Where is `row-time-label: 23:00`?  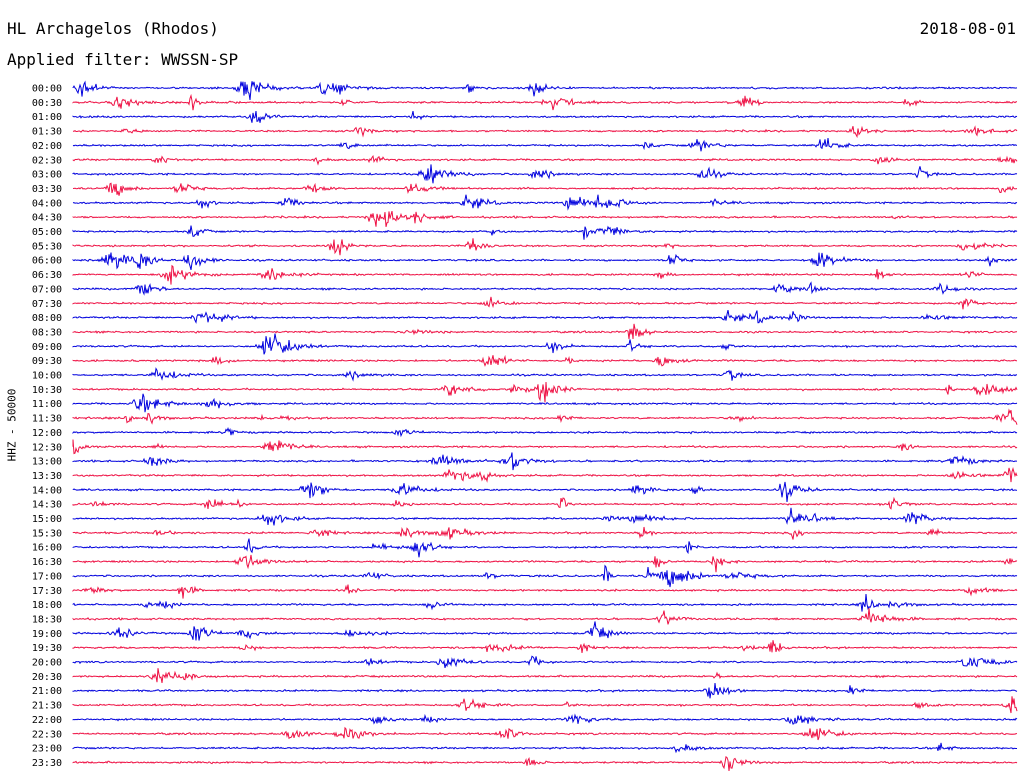
row-time-label: 23:00 is located at coordinates (47, 749).